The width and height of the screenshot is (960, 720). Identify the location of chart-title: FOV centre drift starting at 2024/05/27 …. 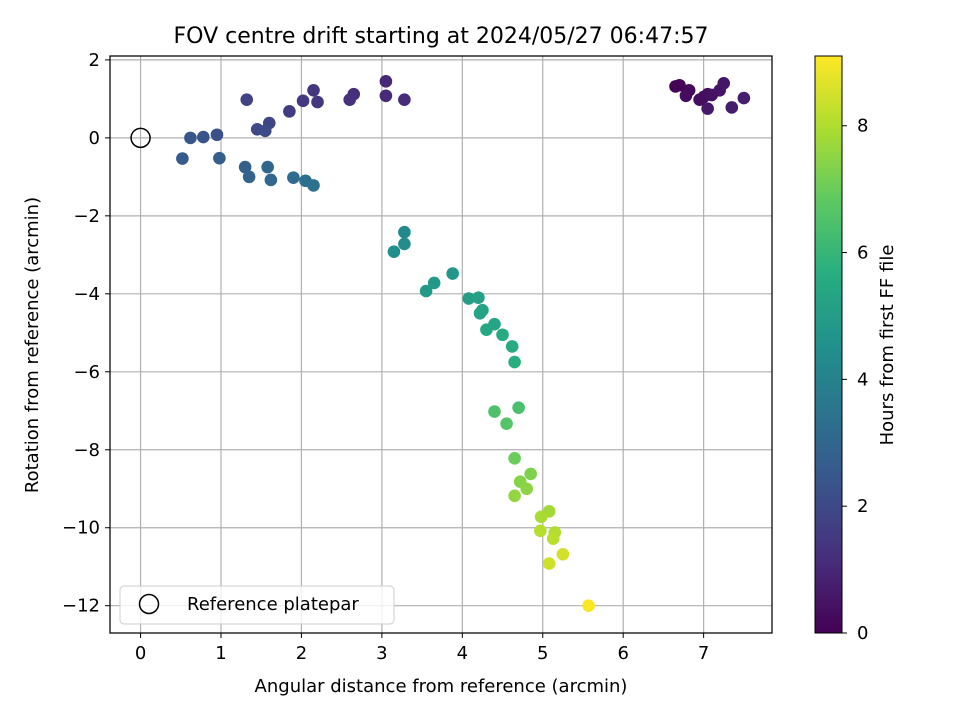
(441, 36).